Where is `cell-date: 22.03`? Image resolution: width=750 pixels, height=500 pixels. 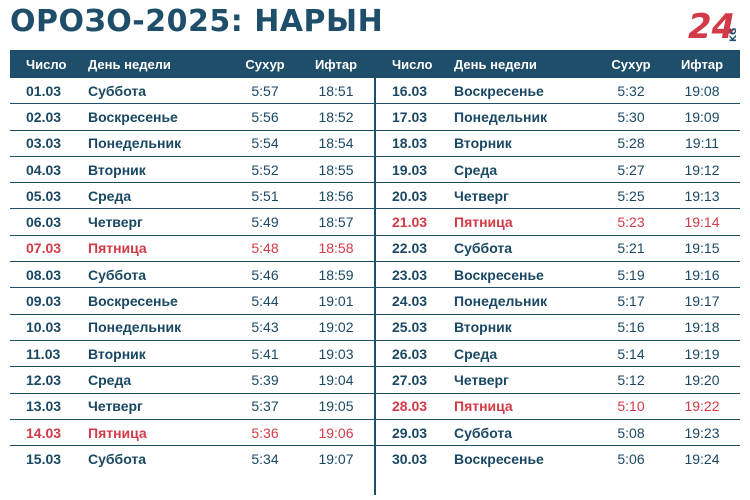 cell-date: 22.03 is located at coordinates (410, 248).